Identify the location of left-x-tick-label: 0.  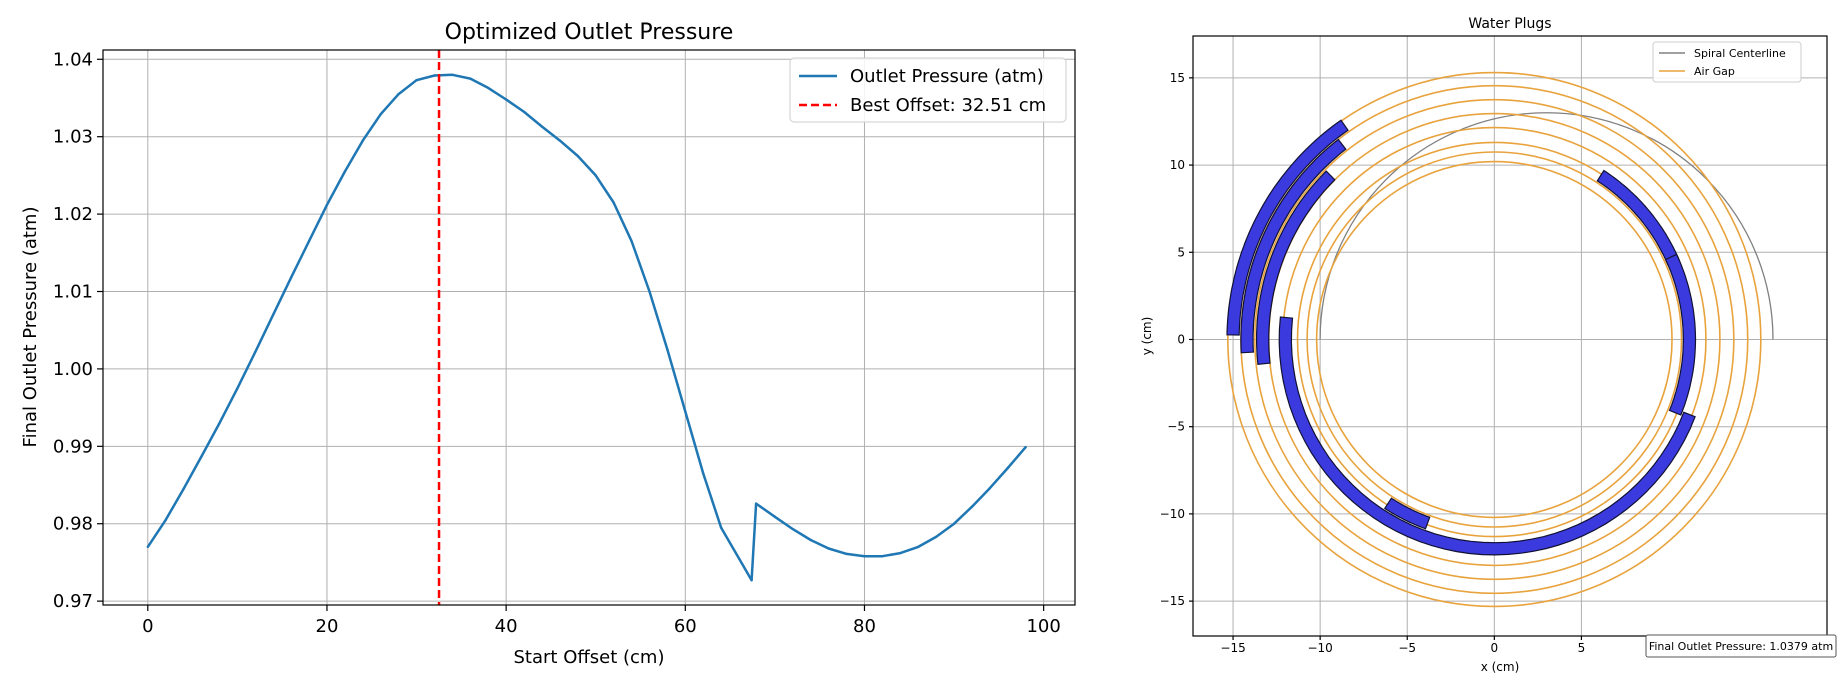
(147, 626).